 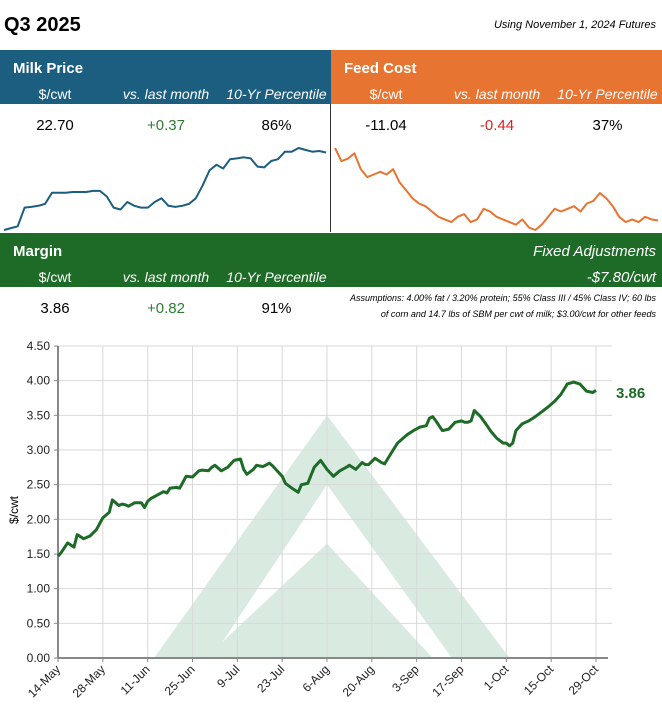 What do you see at coordinates (539, 680) in the screenshot?
I see `x-tick-label: 15-Oct` at bounding box center [539, 680].